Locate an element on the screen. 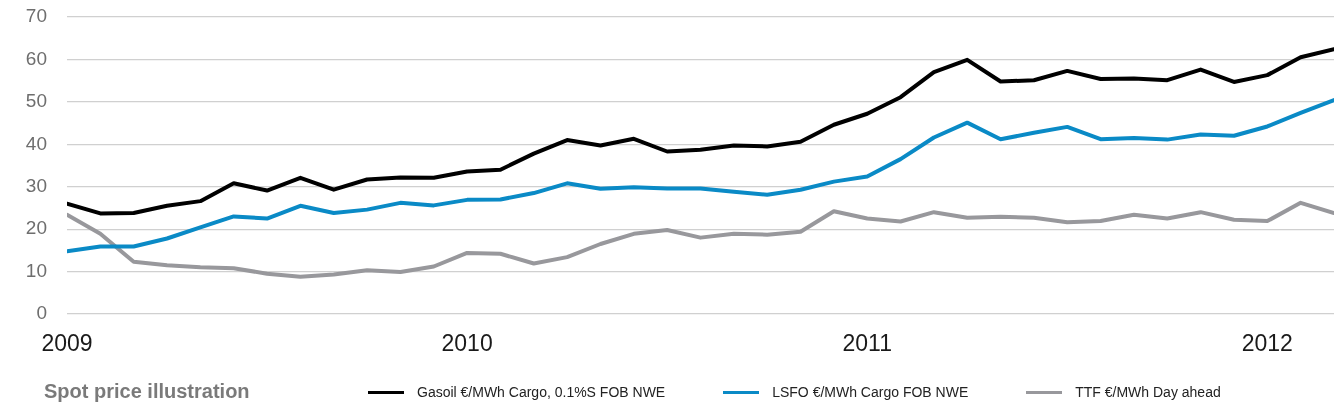 The width and height of the screenshot is (1344, 406). y-tick-label: 70 is located at coordinates (36, 16).